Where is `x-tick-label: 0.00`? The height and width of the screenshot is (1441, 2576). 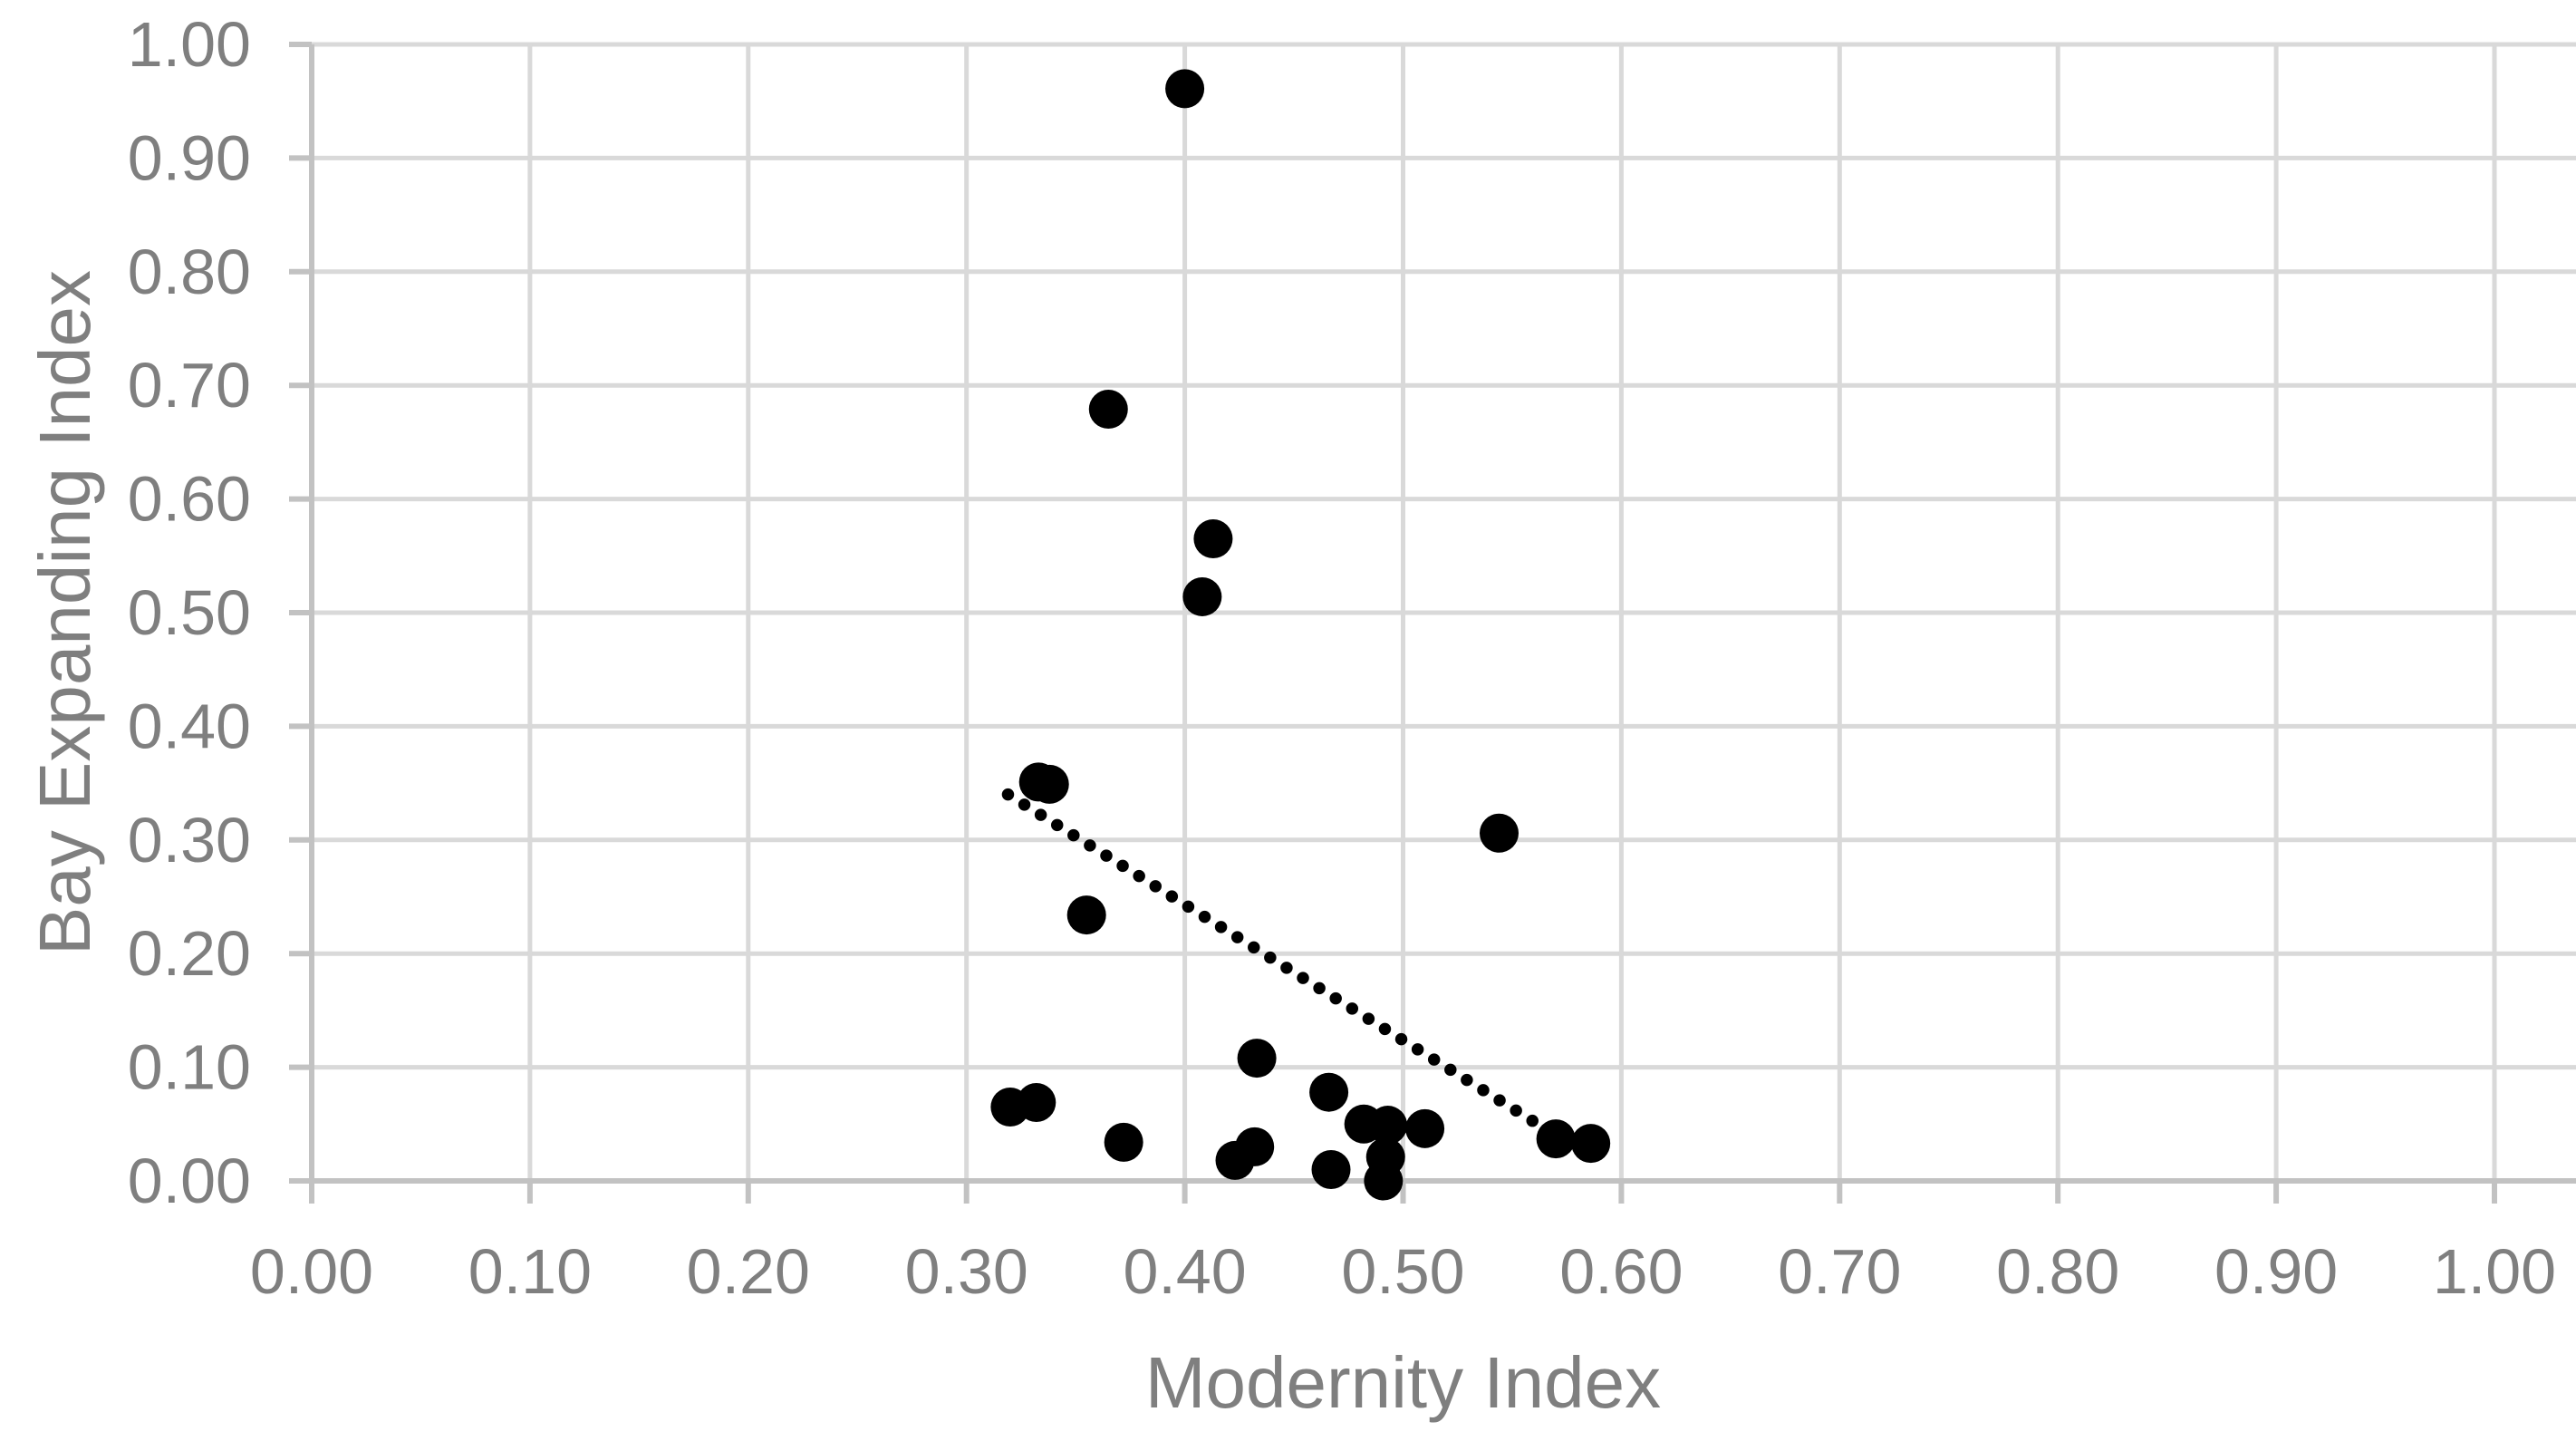 x-tick-label: 0.00 is located at coordinates (311, 1271).